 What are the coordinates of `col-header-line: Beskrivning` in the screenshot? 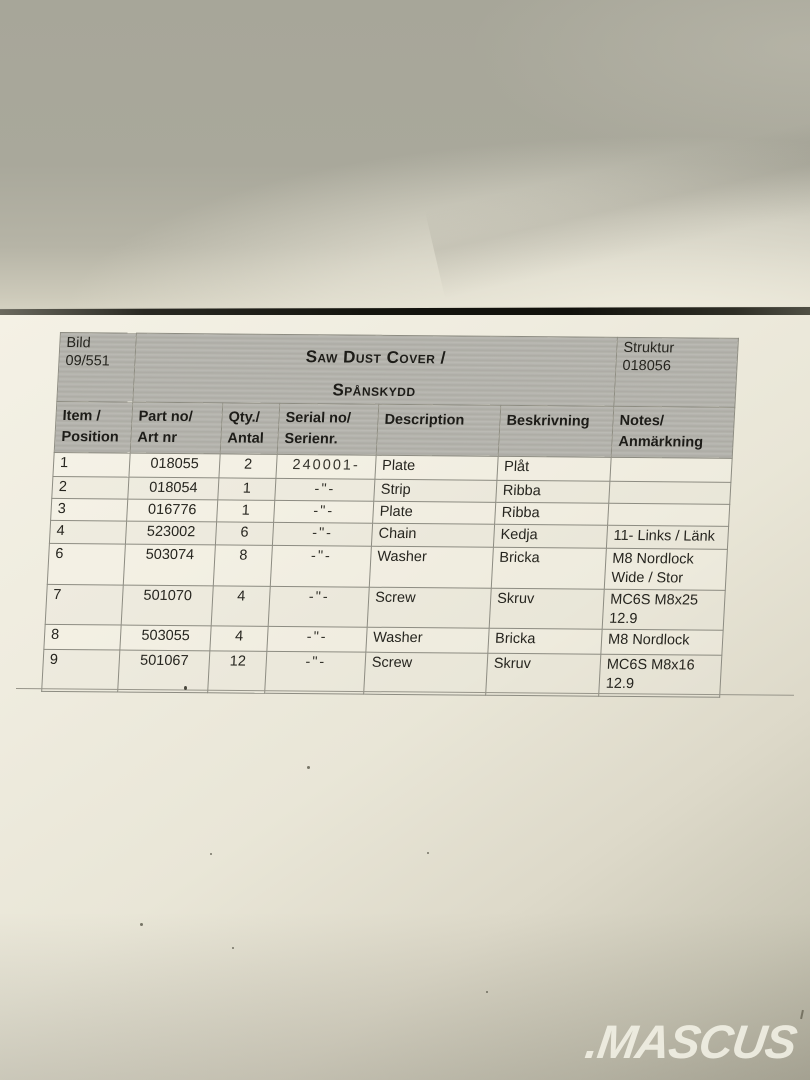 It's located at (548, 421).